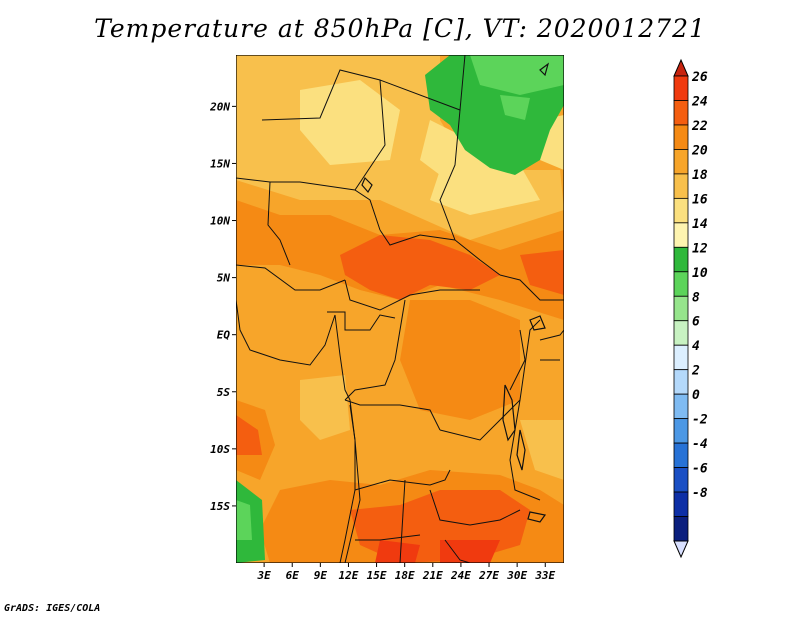 The height and width of the screenshot is (618, 800). What do you see at coordinates (224, 278) in the screenshot?
I see `lat-tick-label: 5N` at bounding box center [224, 278].